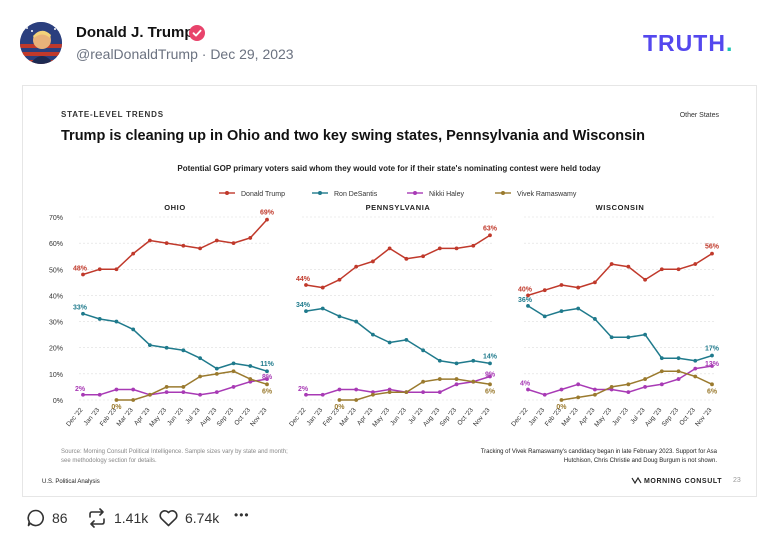  Describe the element at coordinates (35, 518) in the screenshot. I see `reply-icon` at that location.